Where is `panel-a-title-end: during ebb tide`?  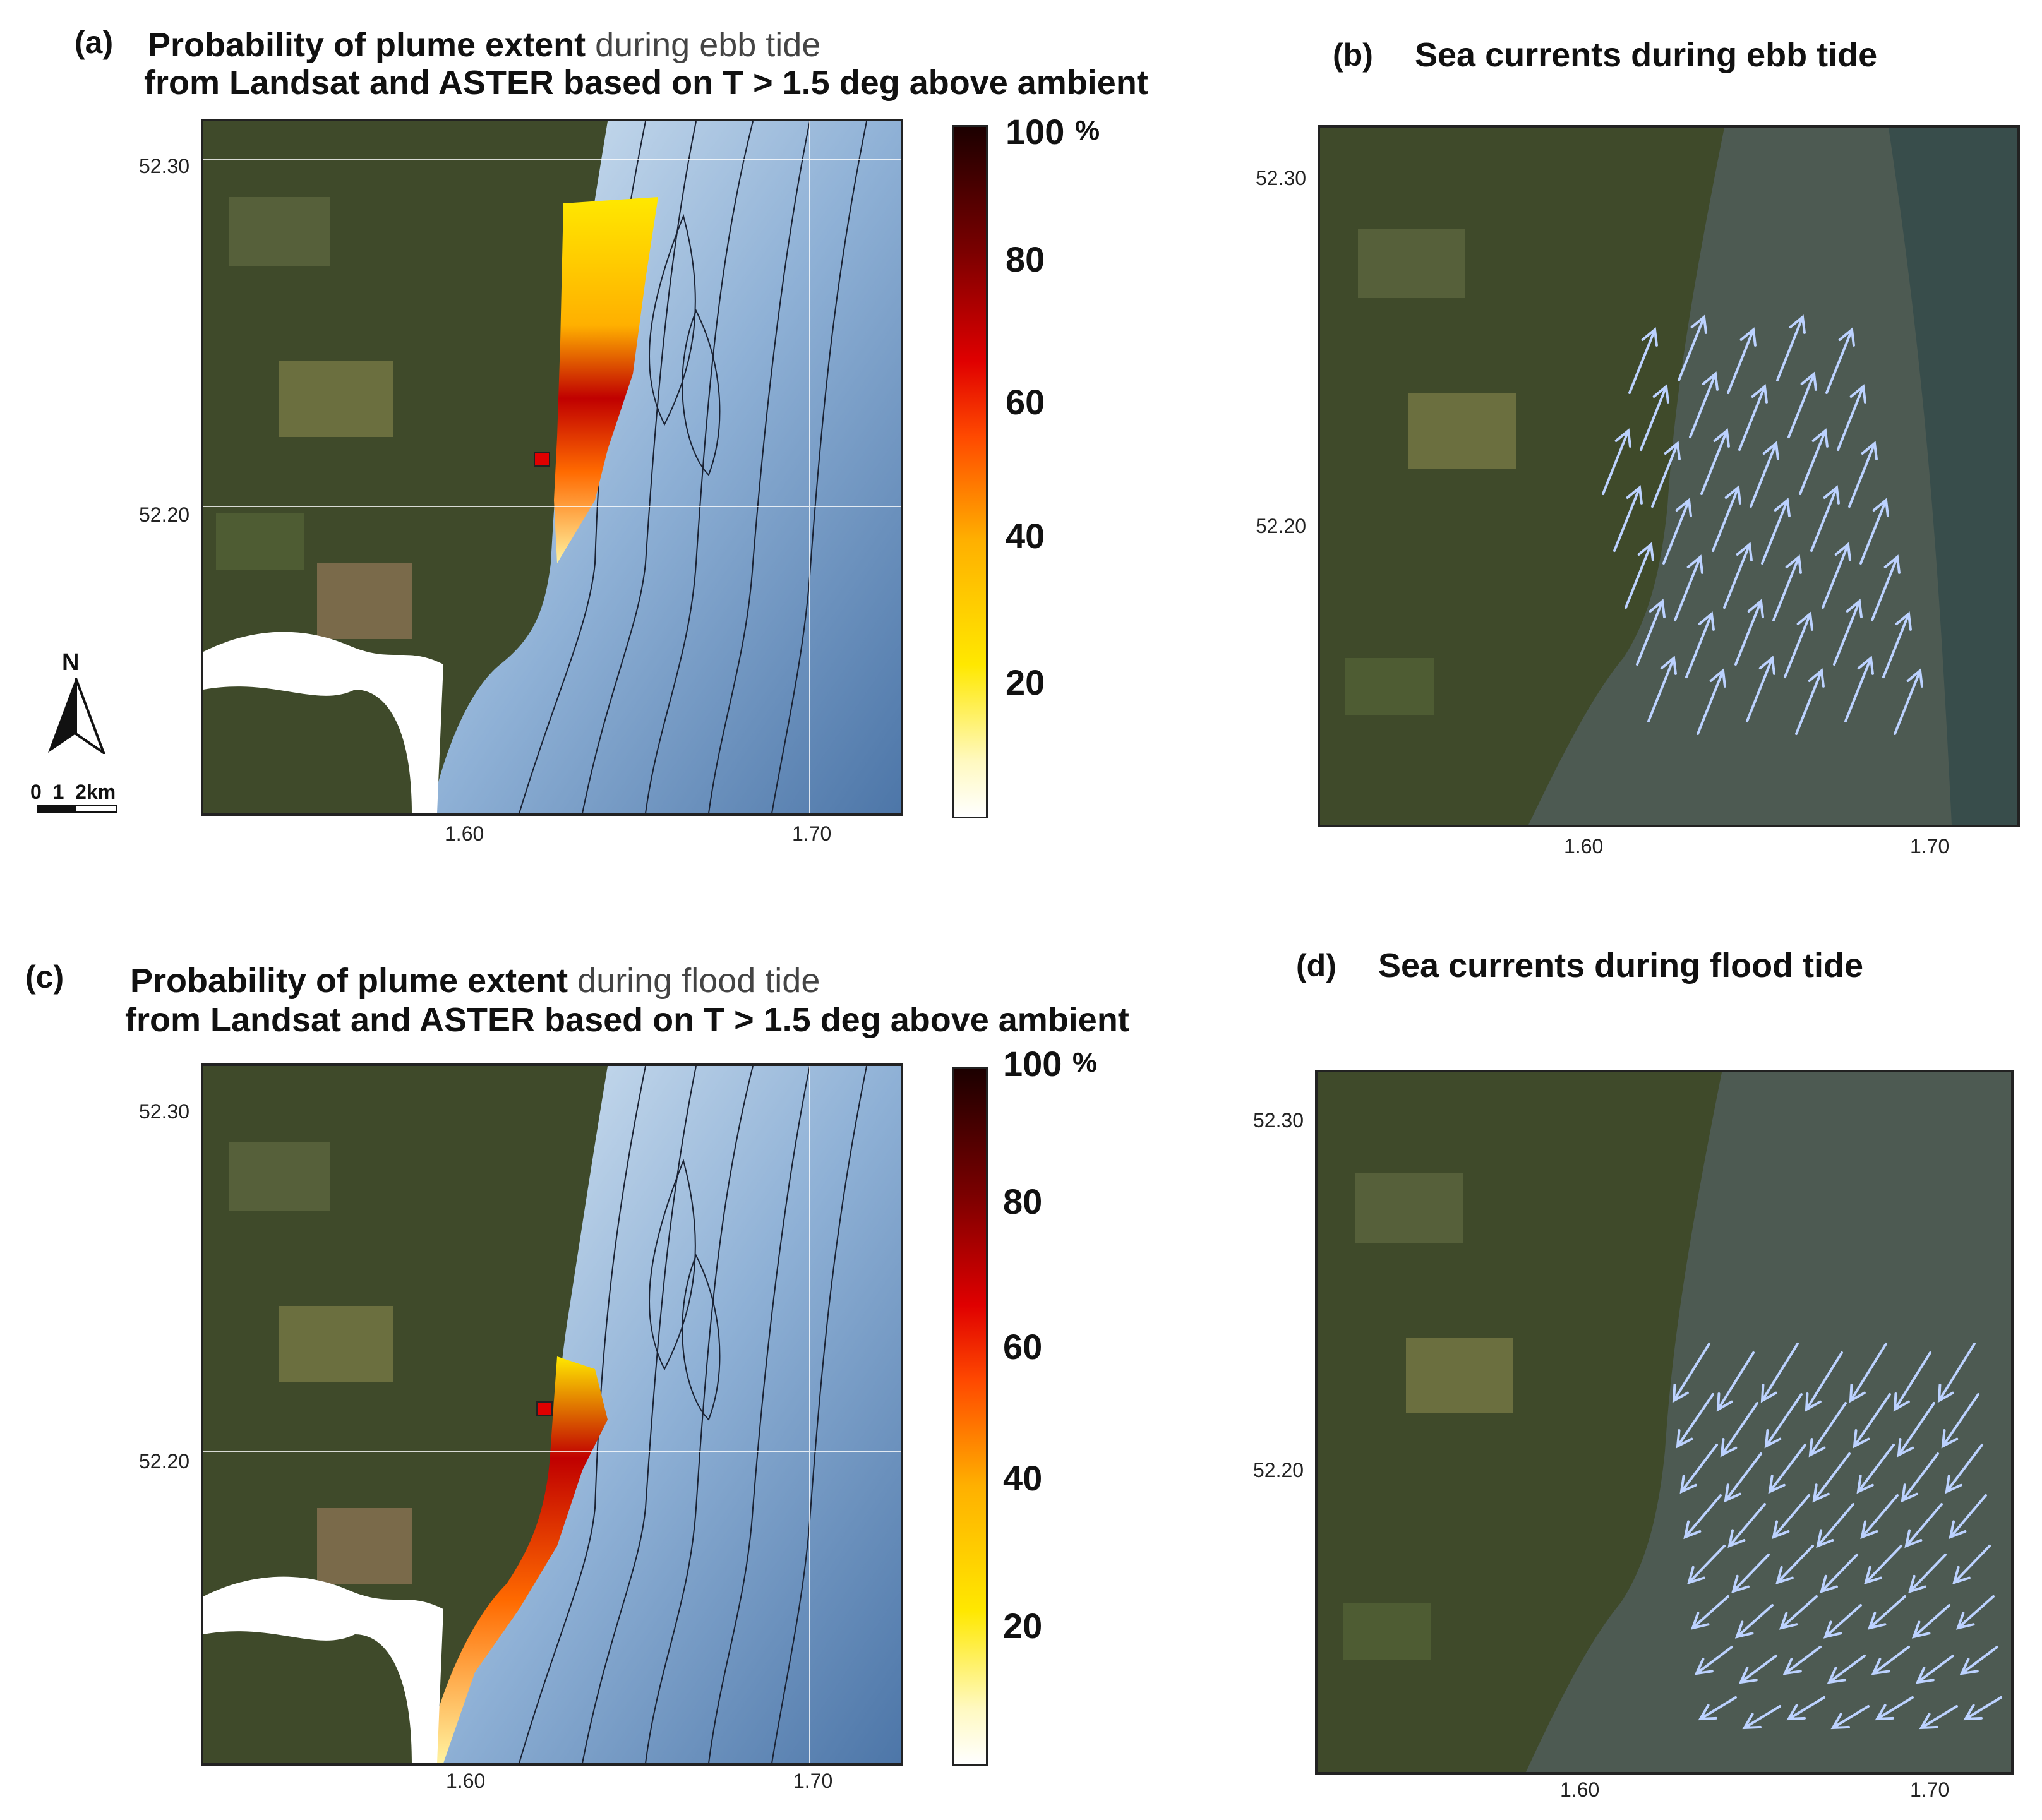
panel-a-title-end: during ebb tide is located at coordinates (708, 45).